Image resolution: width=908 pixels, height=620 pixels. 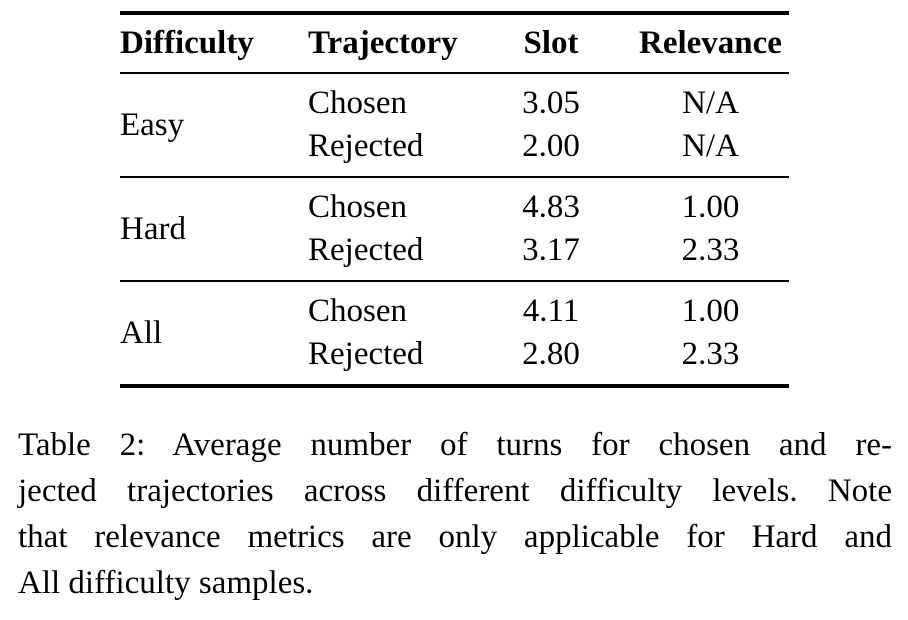 What do you see at coordinates (551, 207) in the screenshot?
I see `slot-cell: 4.83` at bounding box center [551, 207].